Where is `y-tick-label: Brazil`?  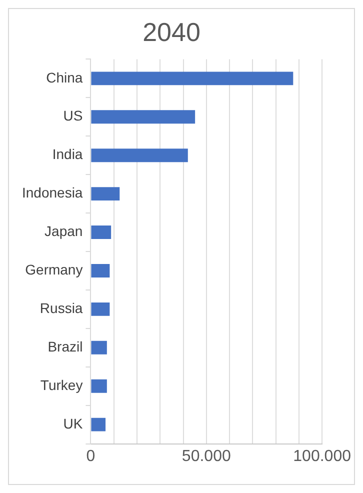 y-tick-label: Brazil is located at coordinates (65, 346).